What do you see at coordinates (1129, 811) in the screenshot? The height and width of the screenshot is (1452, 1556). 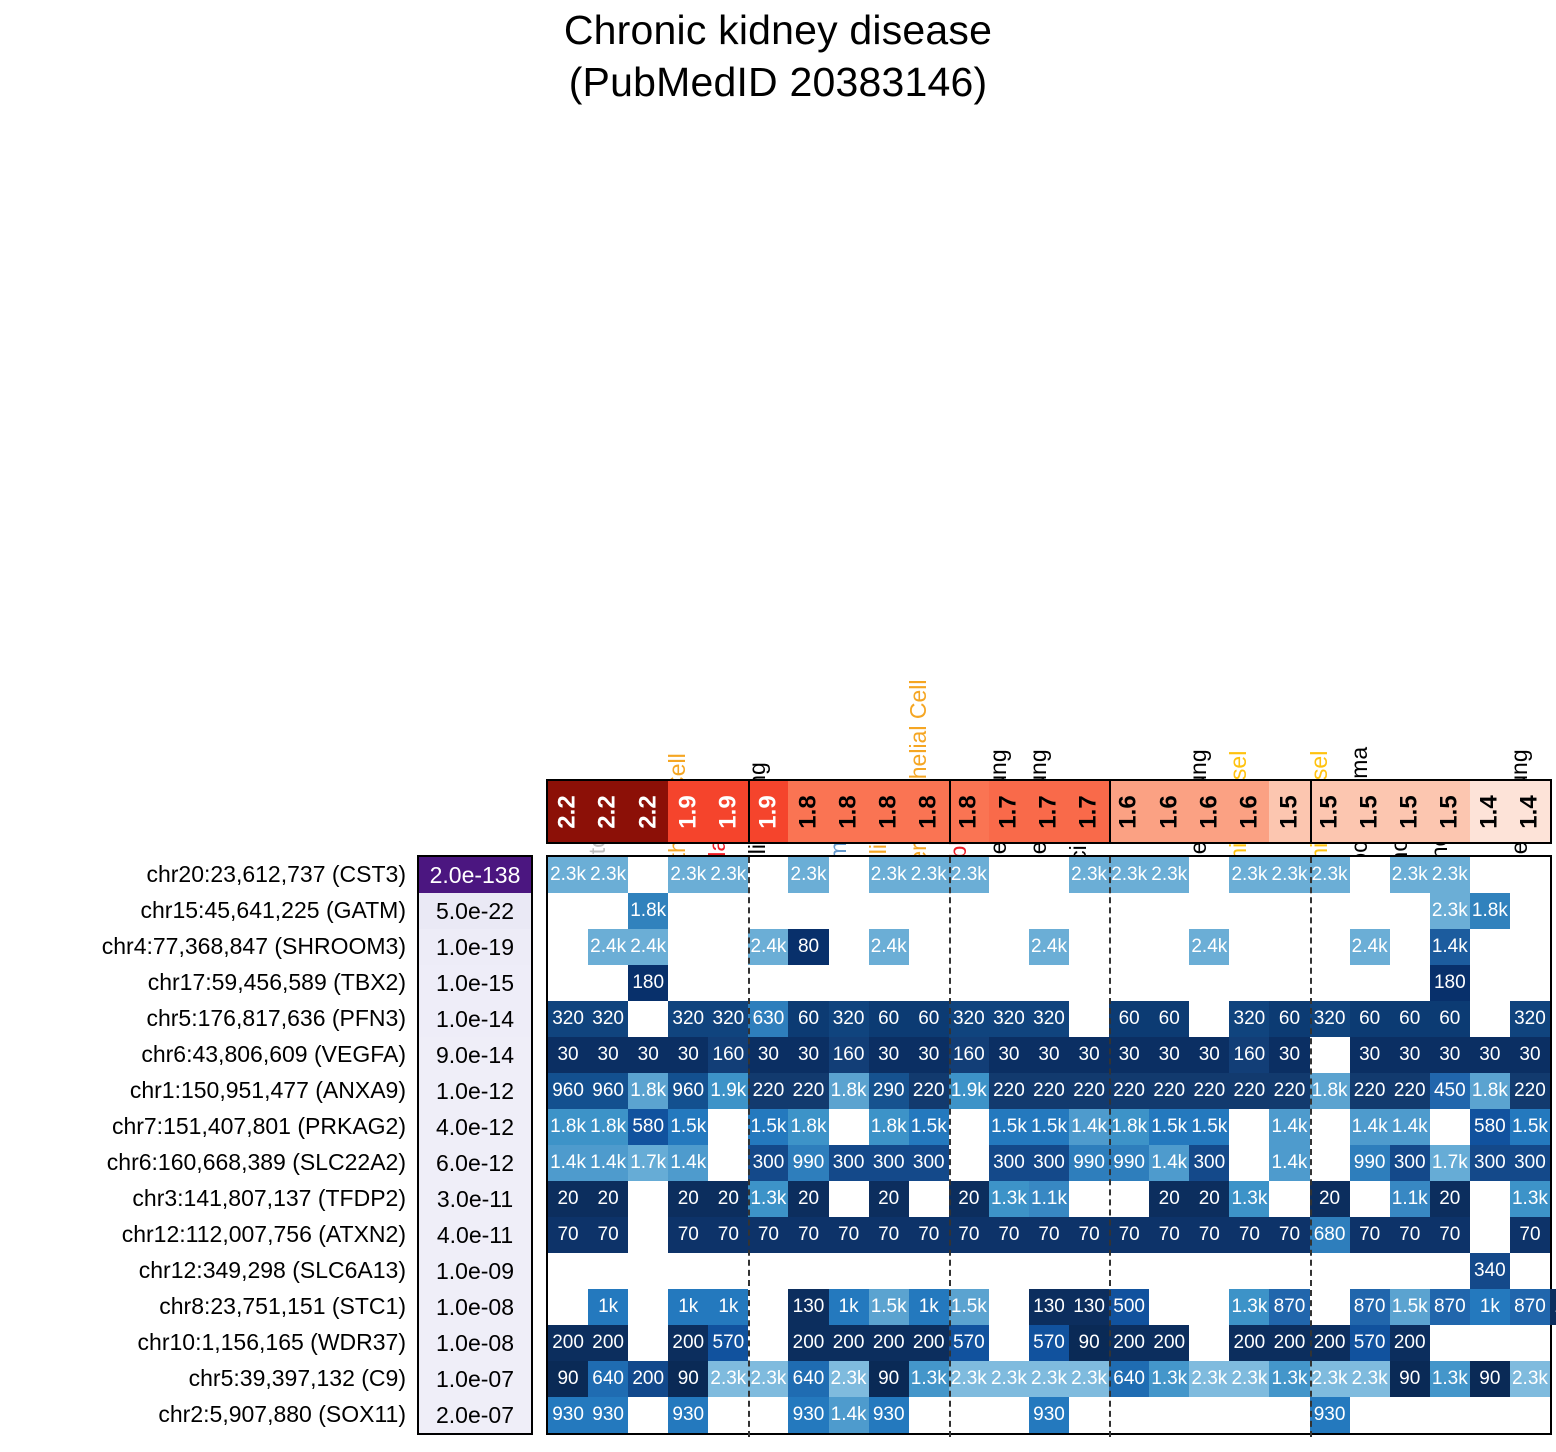 I see `scale-value: 1.6` at bounding box center [1129, 811].